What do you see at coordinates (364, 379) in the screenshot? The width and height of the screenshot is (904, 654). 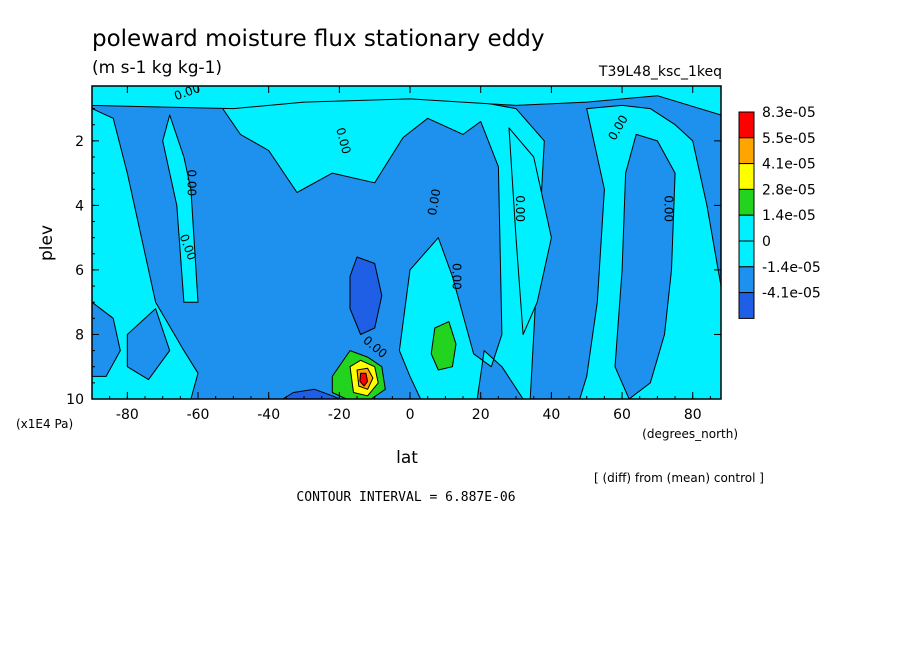 I see `contour-region-positive-sh-red` at bounding box center [364, 379].